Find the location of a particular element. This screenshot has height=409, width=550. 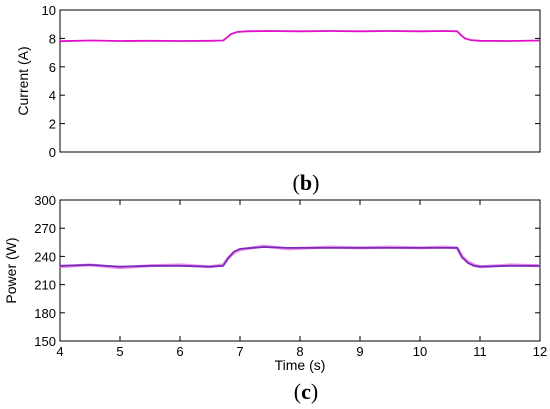

y-tick-label: 6 is located at coordinates (52, 67).